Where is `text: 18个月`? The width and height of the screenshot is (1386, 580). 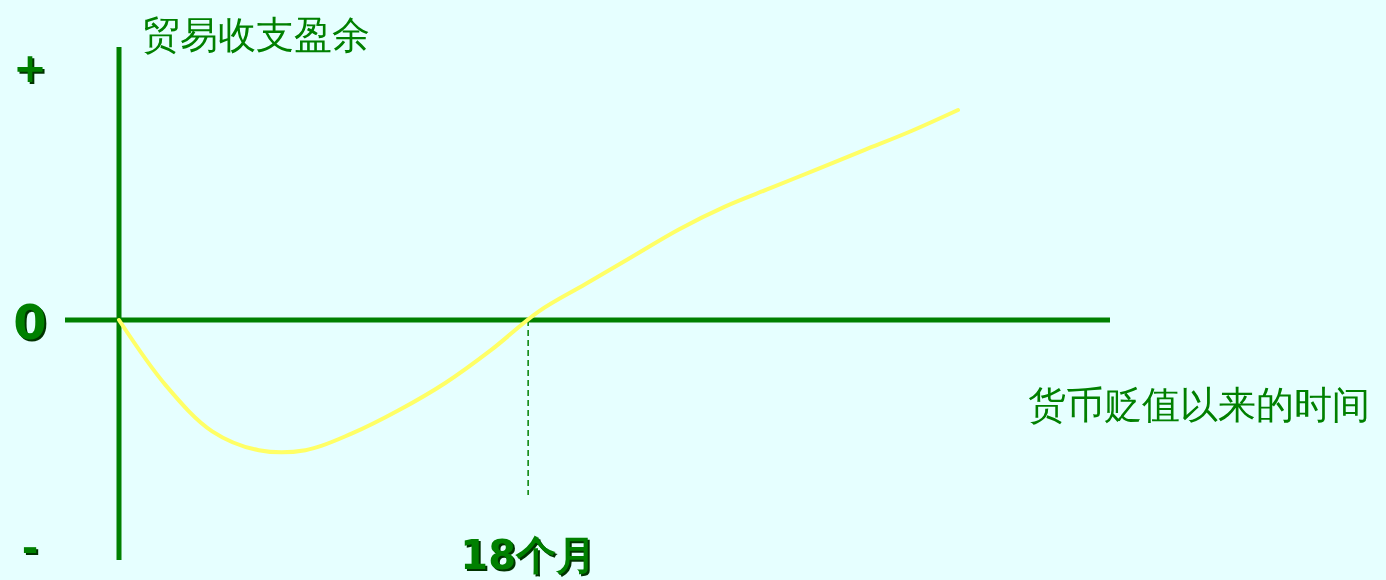
text: 18个月 is located at coordinates (528, 555).